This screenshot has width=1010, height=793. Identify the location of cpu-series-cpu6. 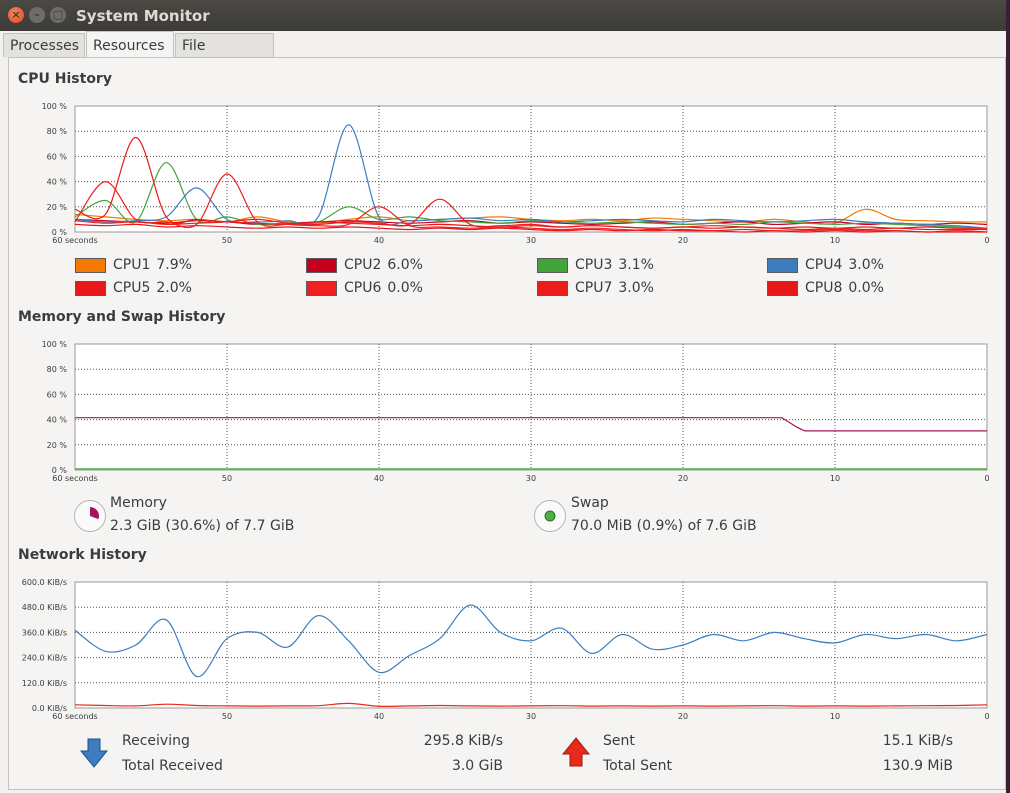
(531, 203).